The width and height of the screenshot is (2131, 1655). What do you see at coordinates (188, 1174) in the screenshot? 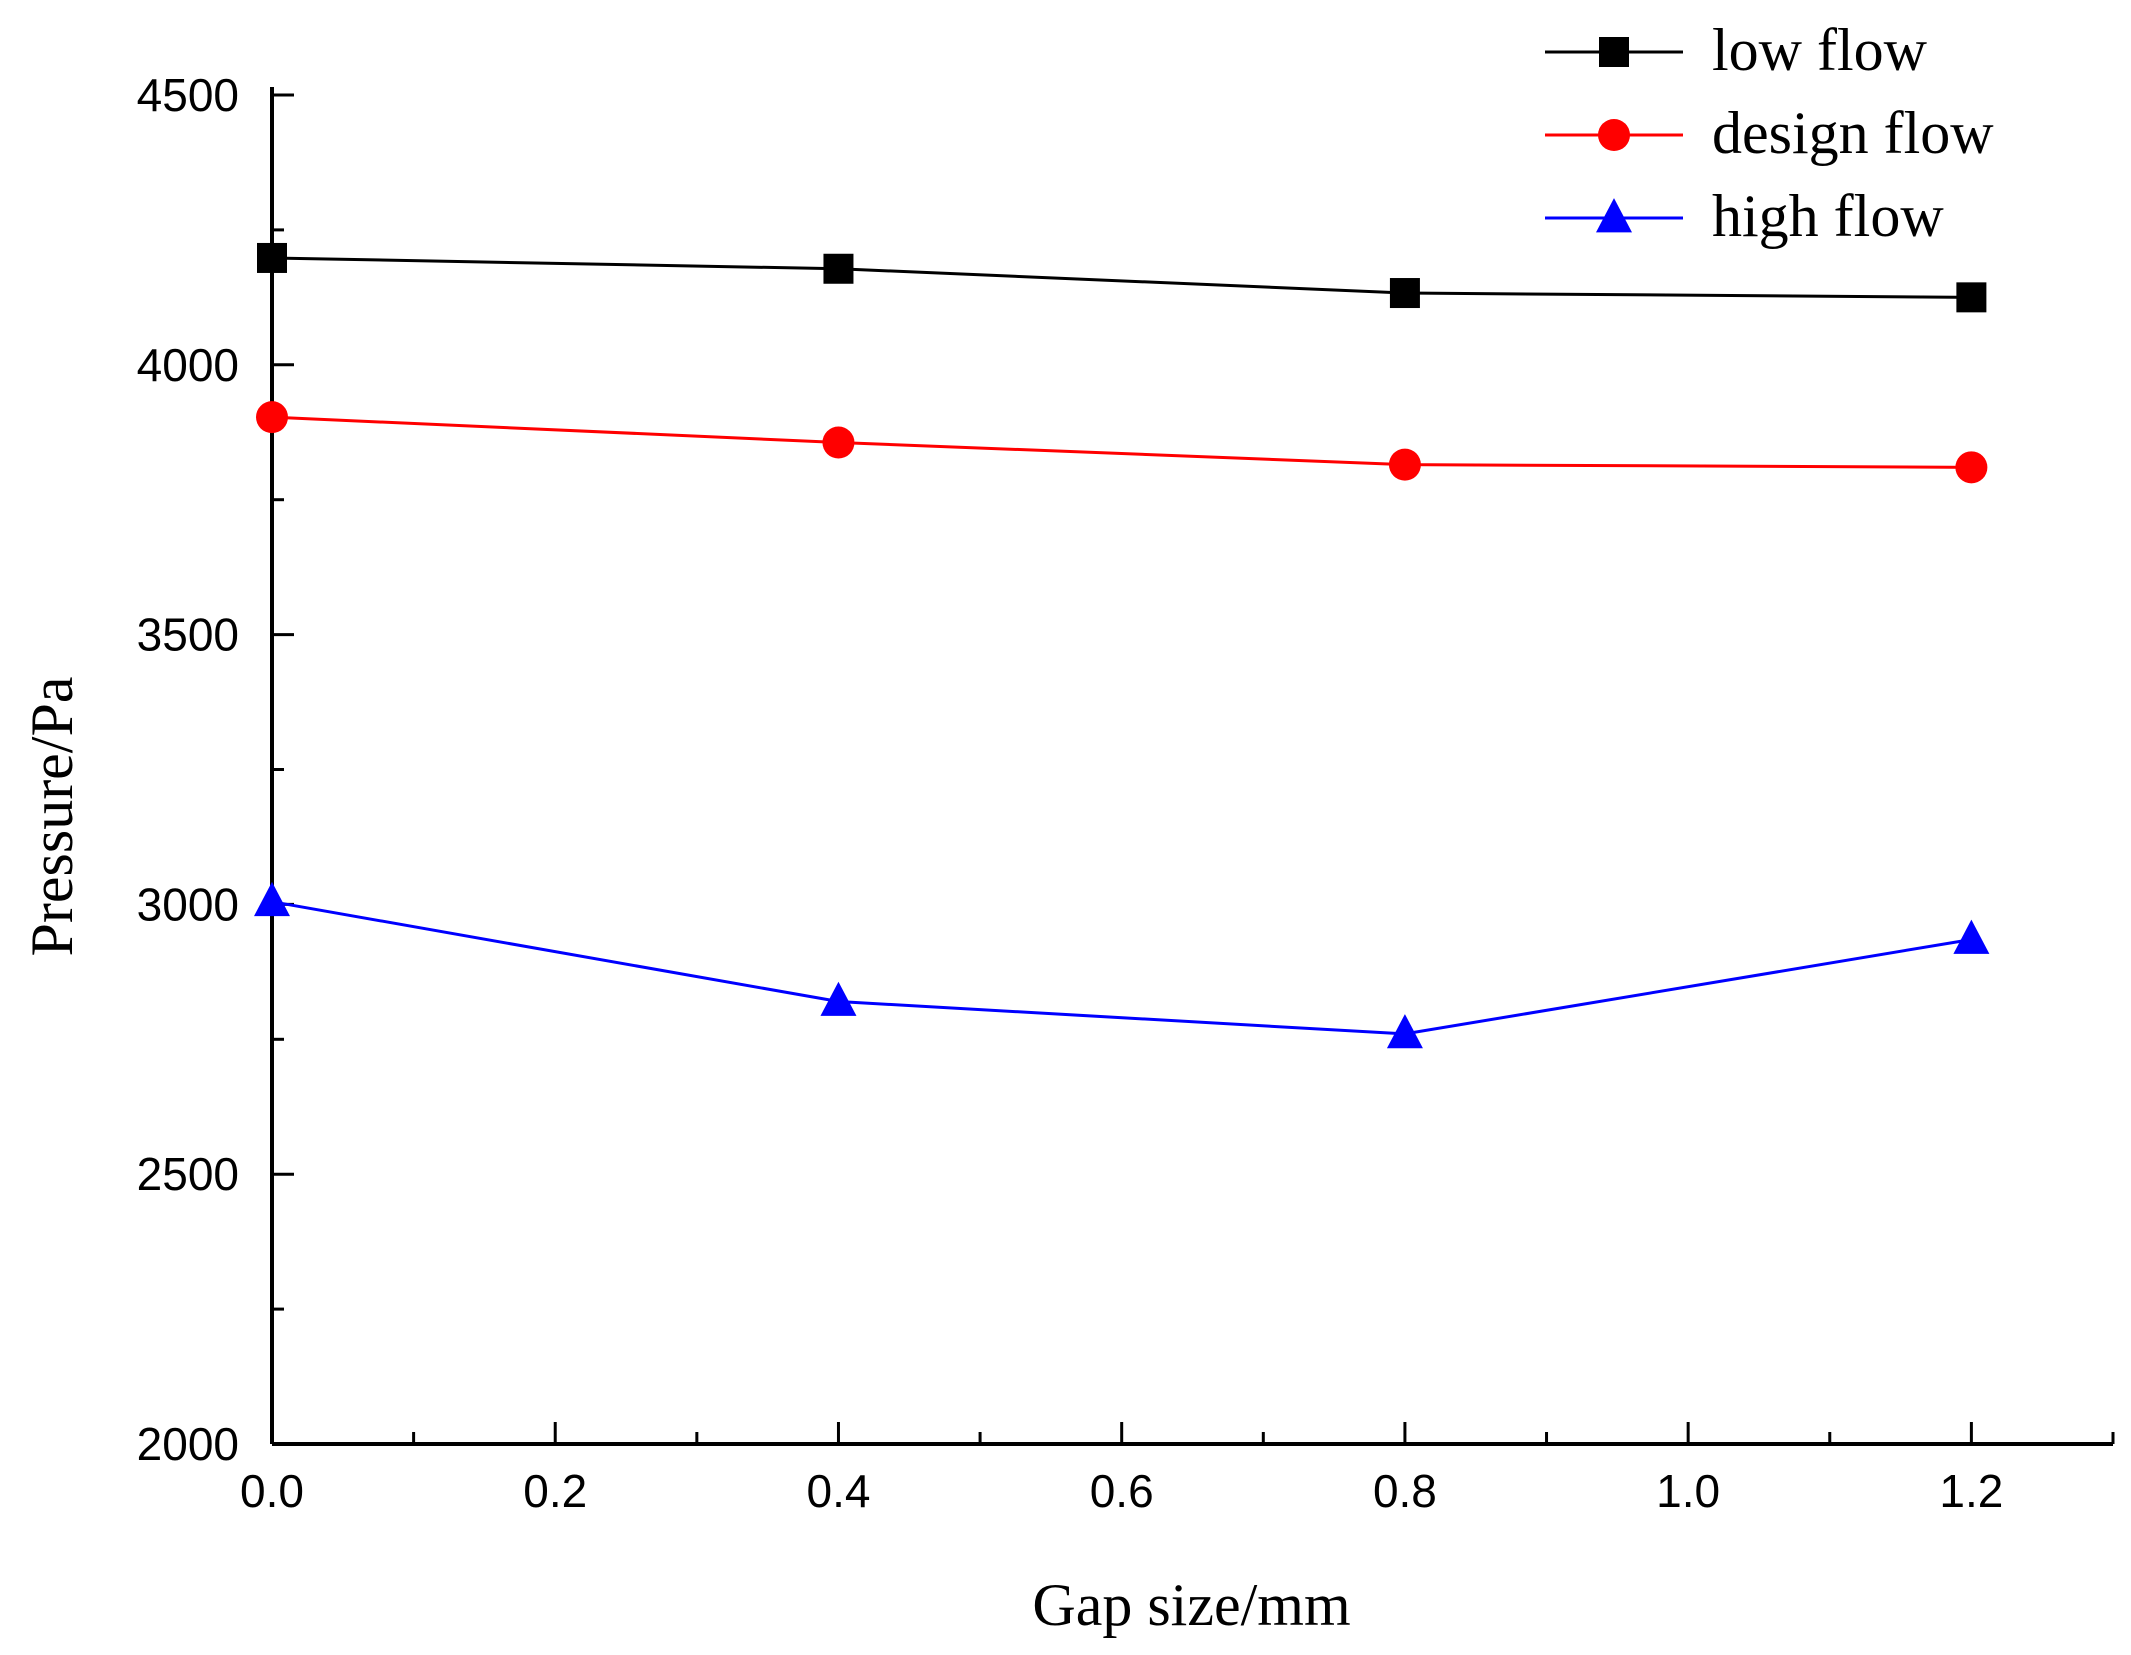
I see `y-tick-label: 2500` at bounding box center [188, 1174].